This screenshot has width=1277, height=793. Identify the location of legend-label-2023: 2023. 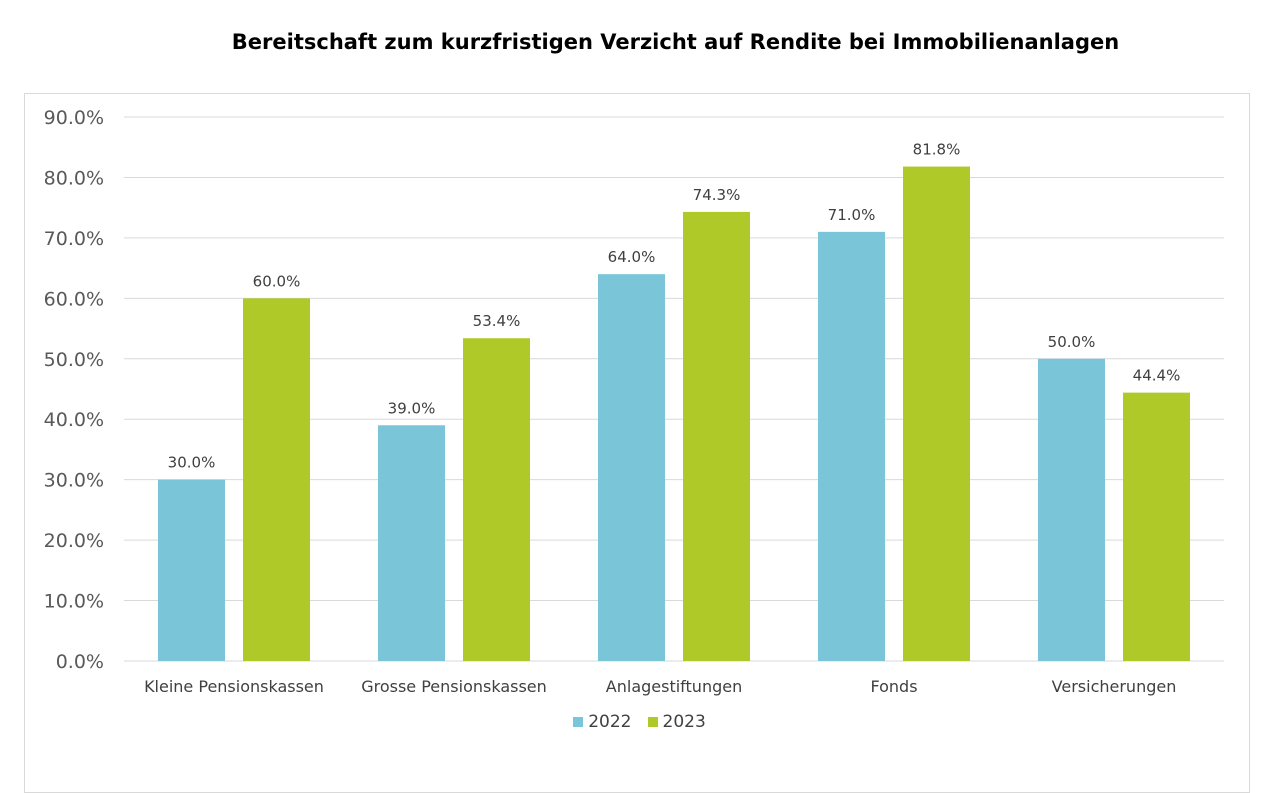
(684, 722).